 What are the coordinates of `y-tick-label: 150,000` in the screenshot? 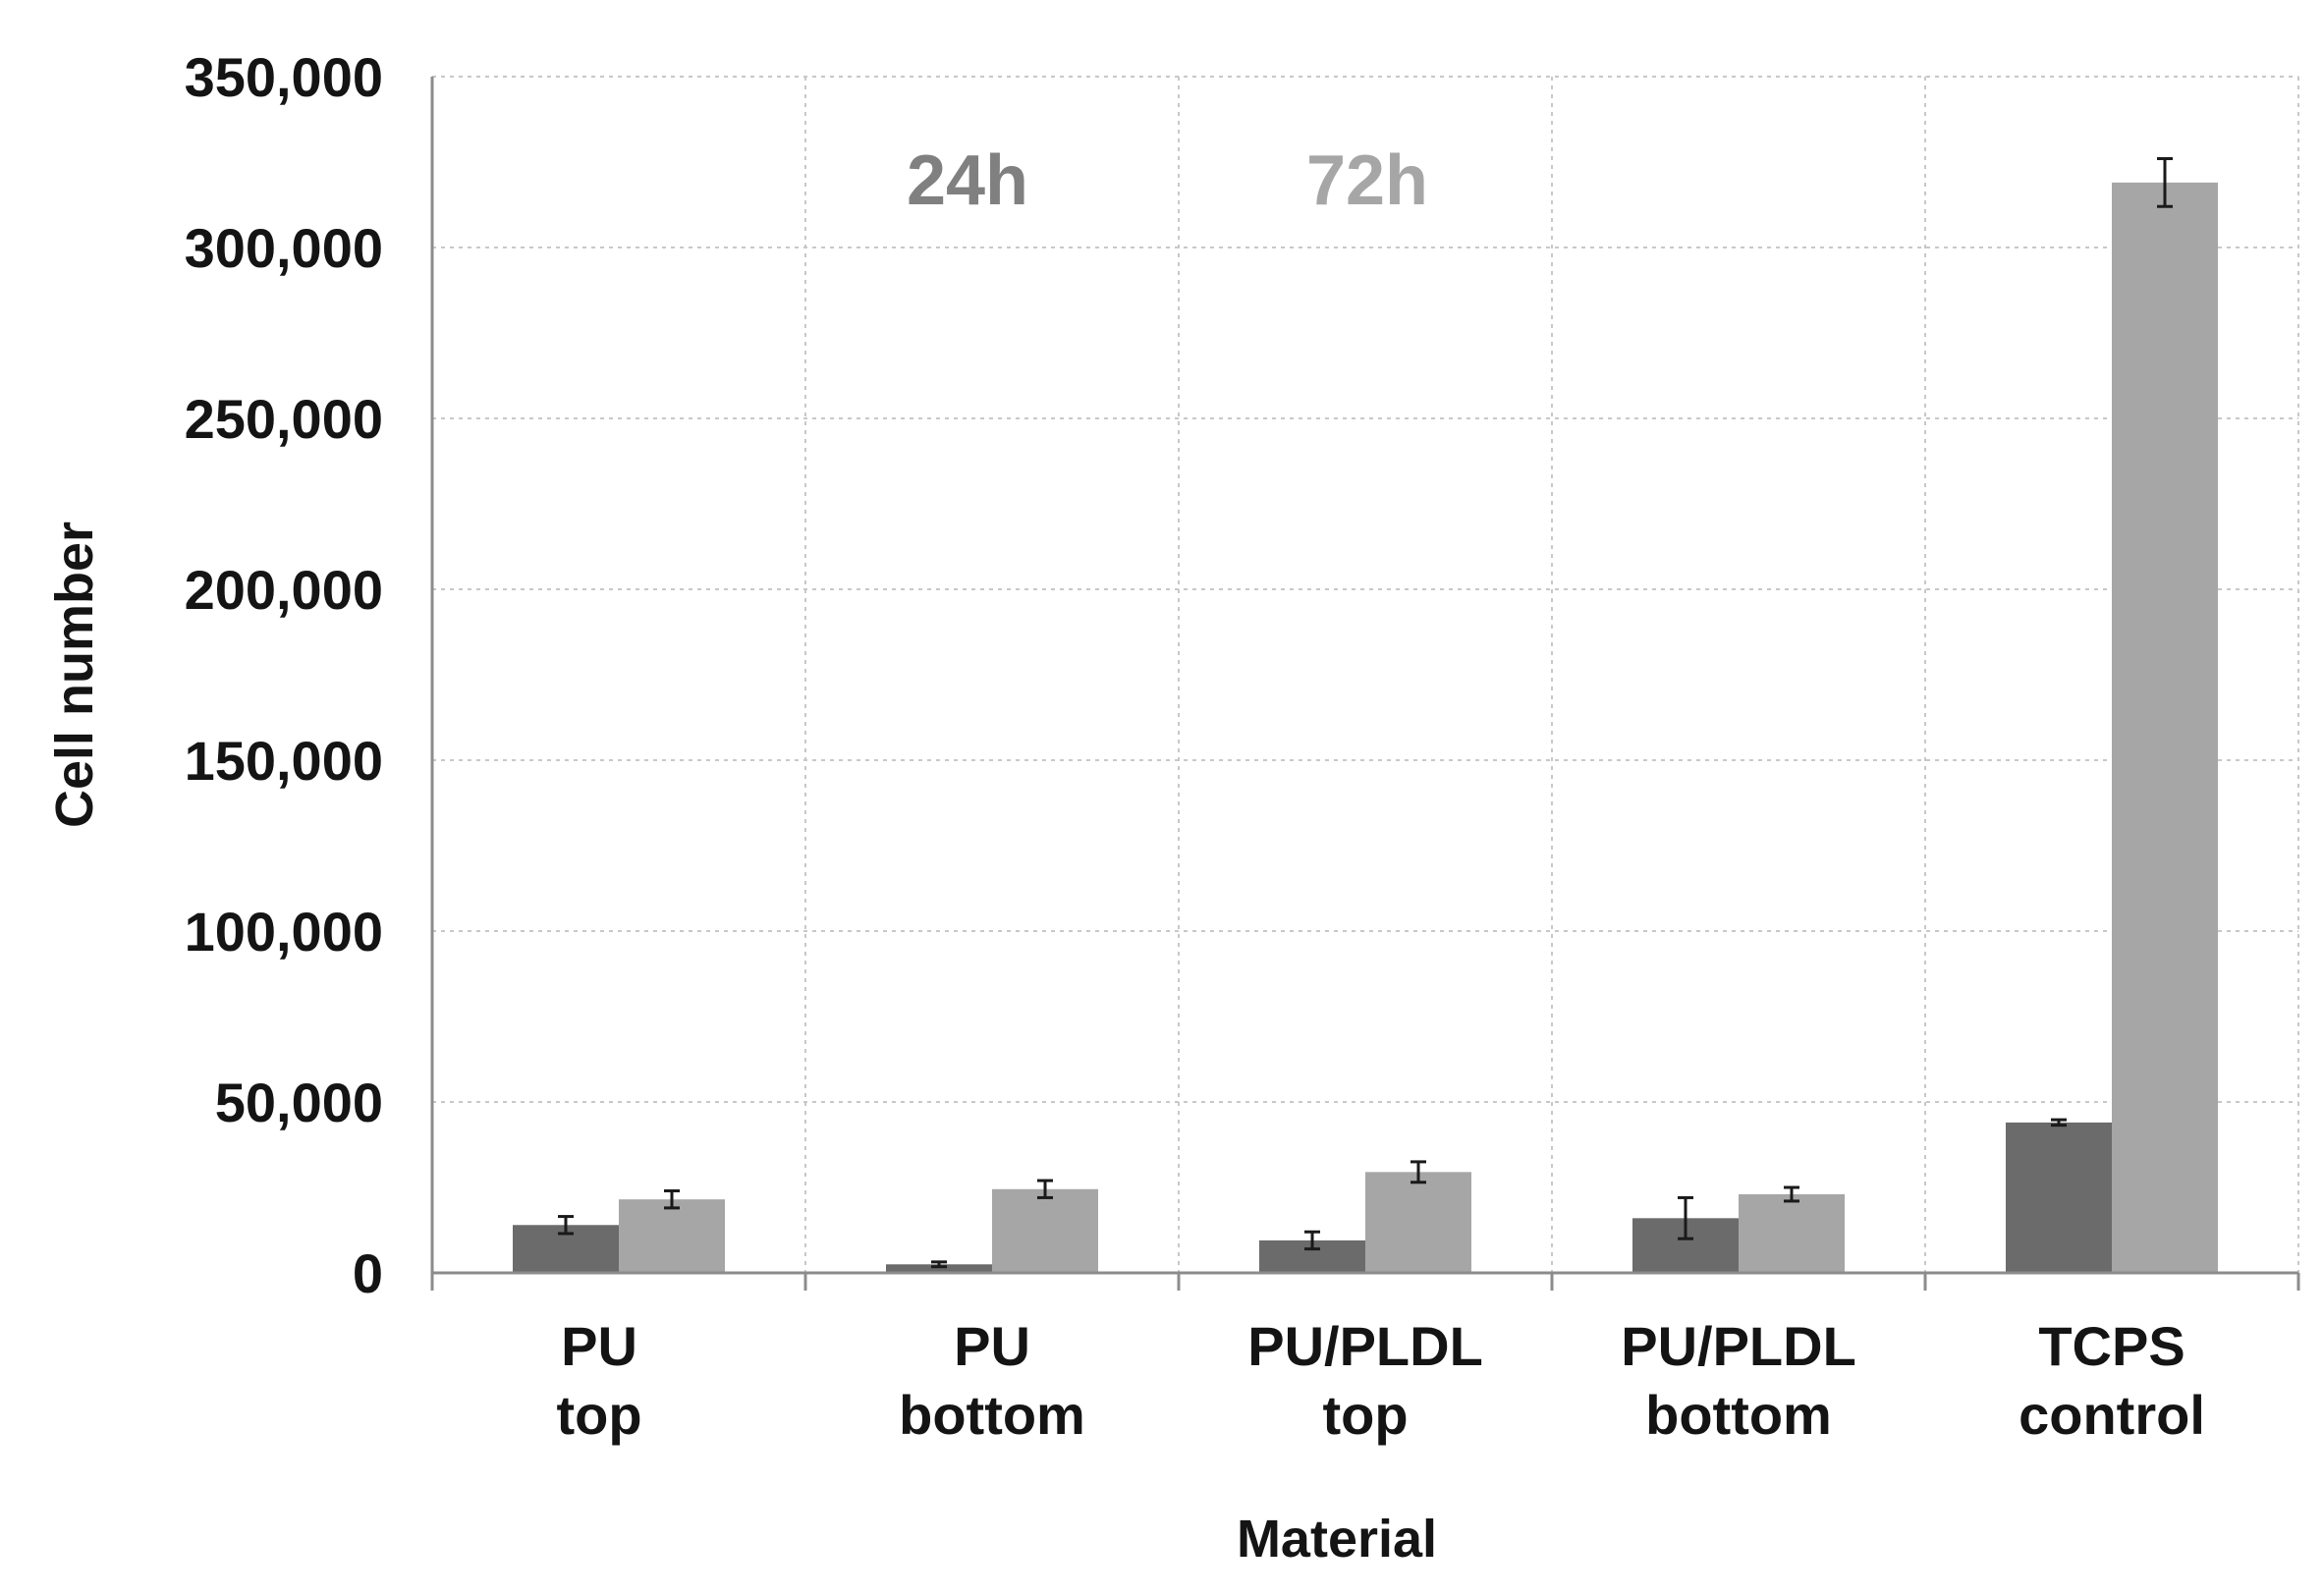 It's located at (284, 761).